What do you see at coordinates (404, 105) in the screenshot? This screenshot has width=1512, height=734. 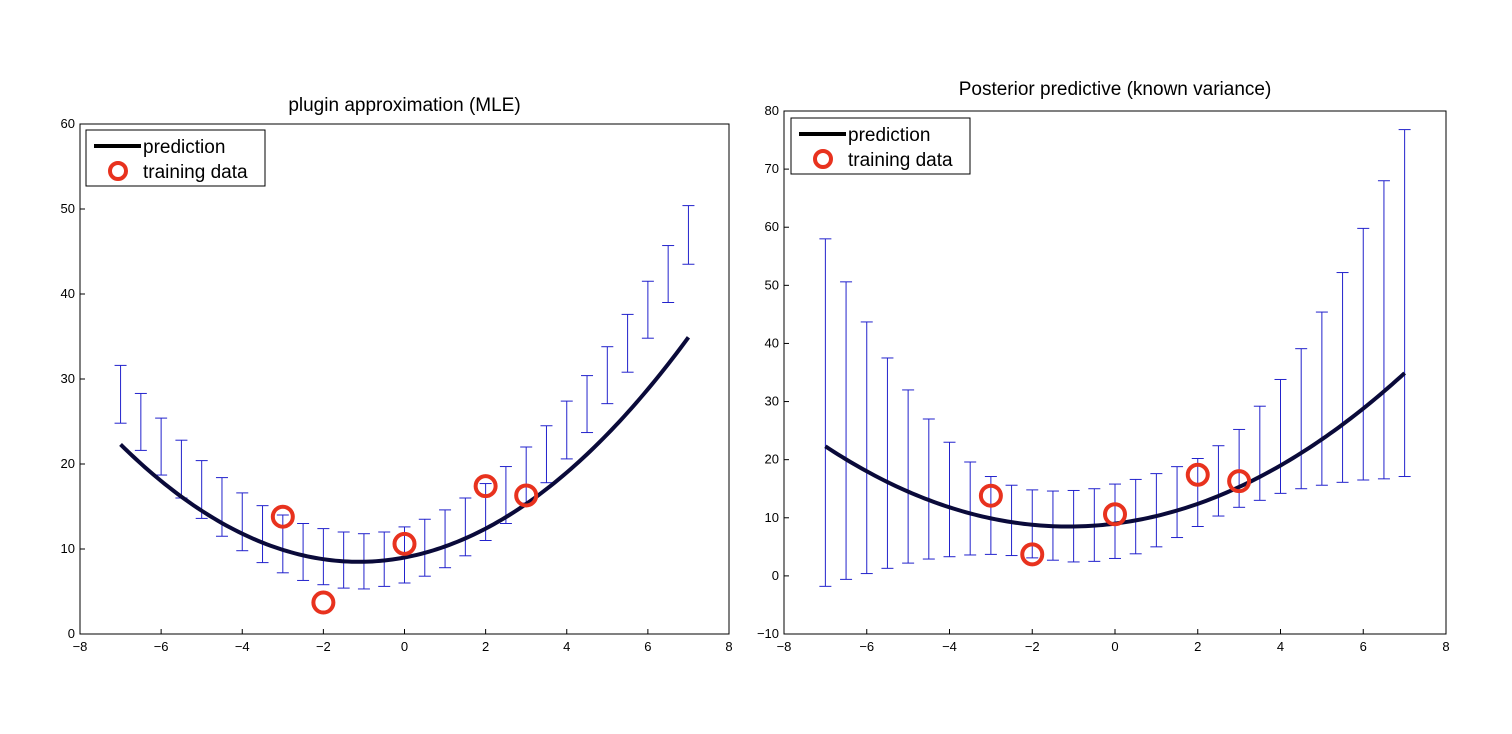 I see `chart-title: plugin approximation (MLE)` at bounding box center [404, 105].